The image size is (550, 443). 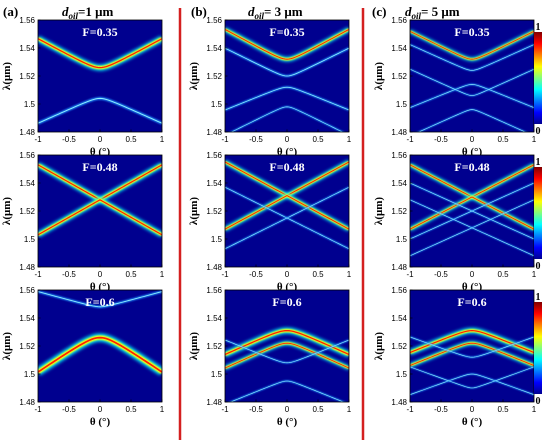 What do you see at coordinates (379, 11) in the screenshot?
I see `panel-label-c: (c)` at bounding box center [379, 11].